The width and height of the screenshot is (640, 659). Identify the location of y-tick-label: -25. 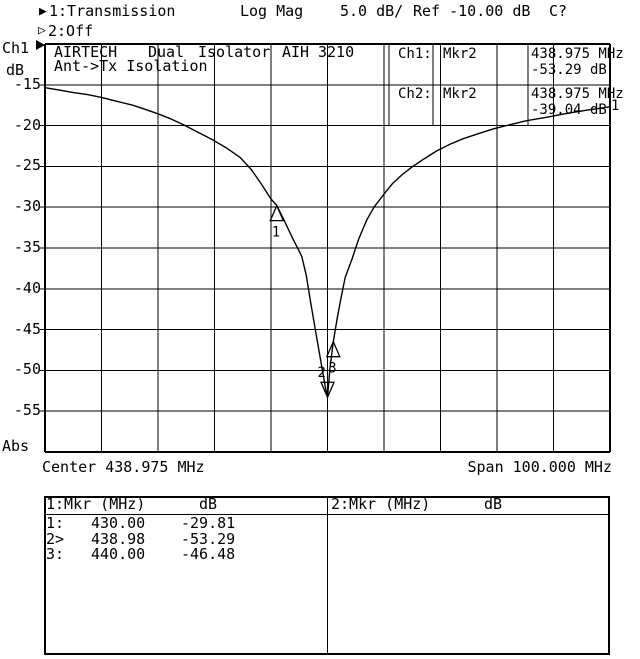
(27, 165).